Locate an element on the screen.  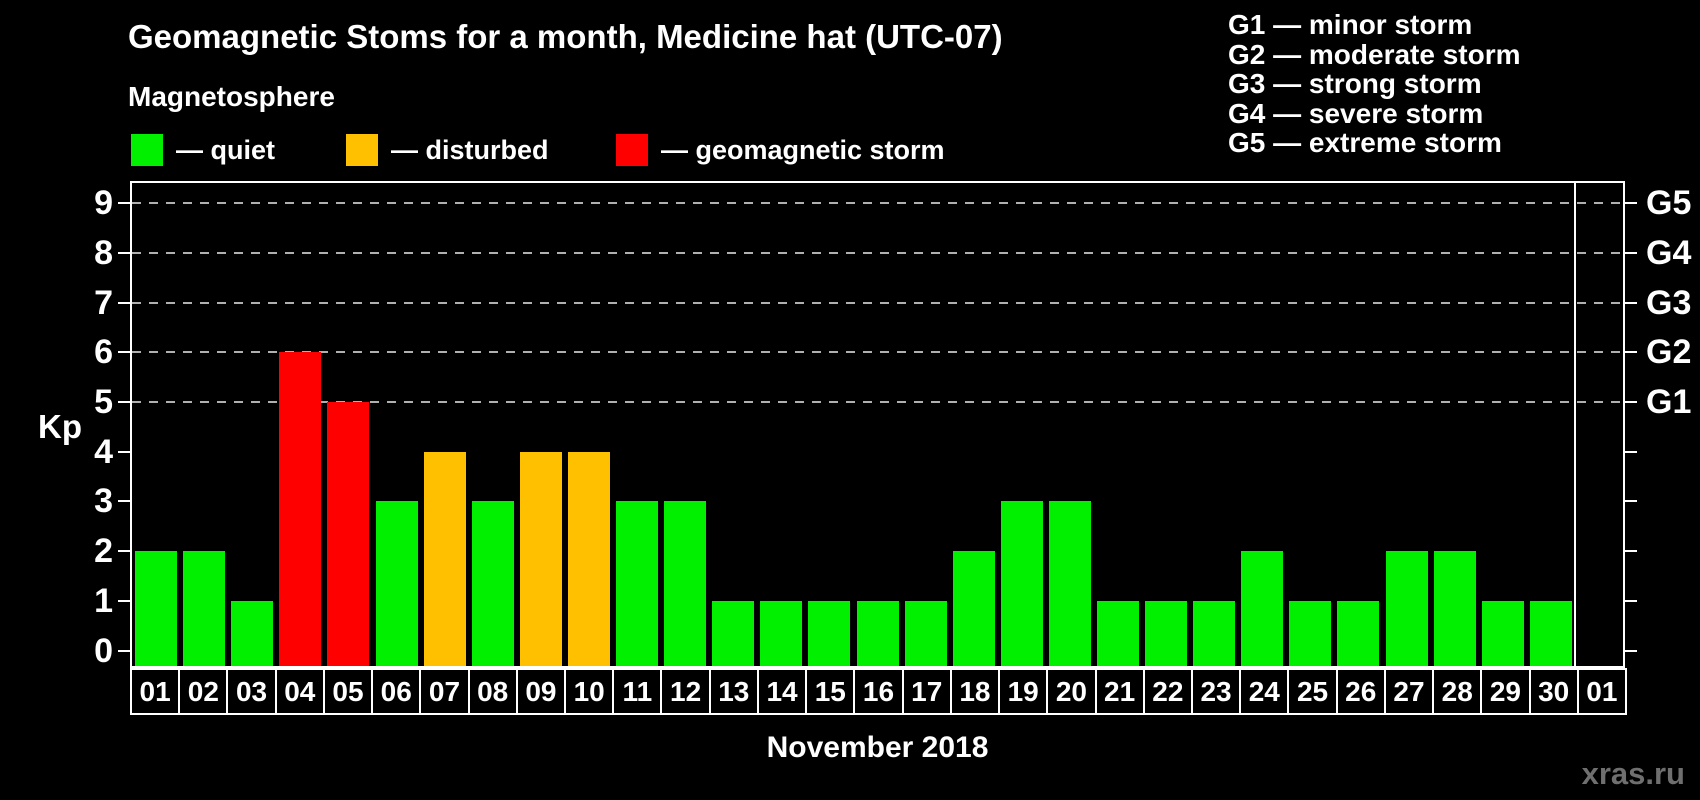
g-scale-label-G5: G5 is located at coordinates (1669, 203).